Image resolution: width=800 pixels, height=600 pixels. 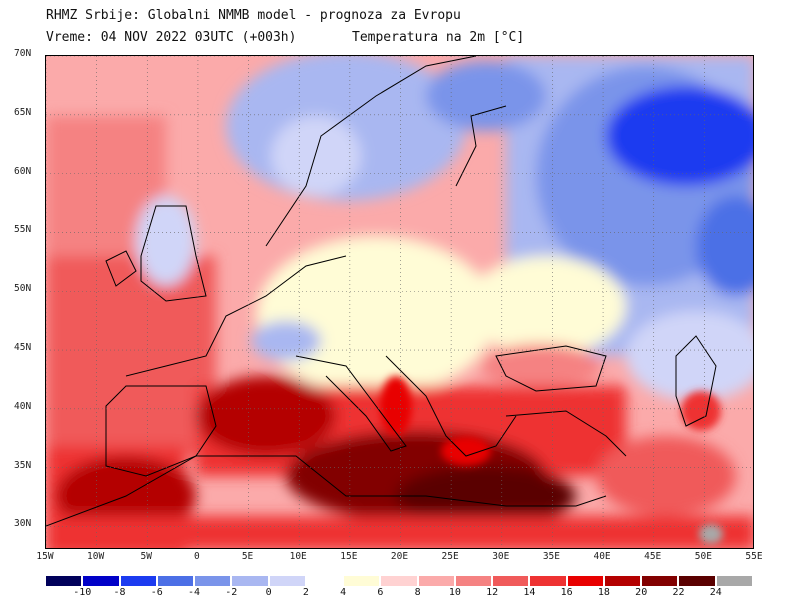 What do you see at coordinates (236, 316) in the screenshot?
I see `coast-france-benelux` at bounding box center [236, 316].